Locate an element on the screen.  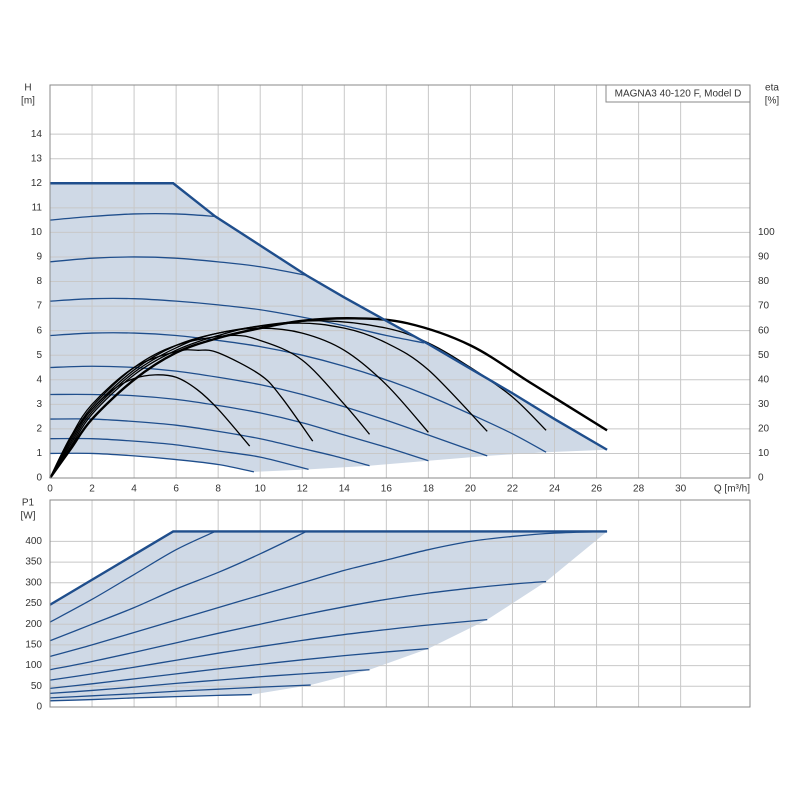
y-tick-label: 14 is located at coordinates (37, 134).